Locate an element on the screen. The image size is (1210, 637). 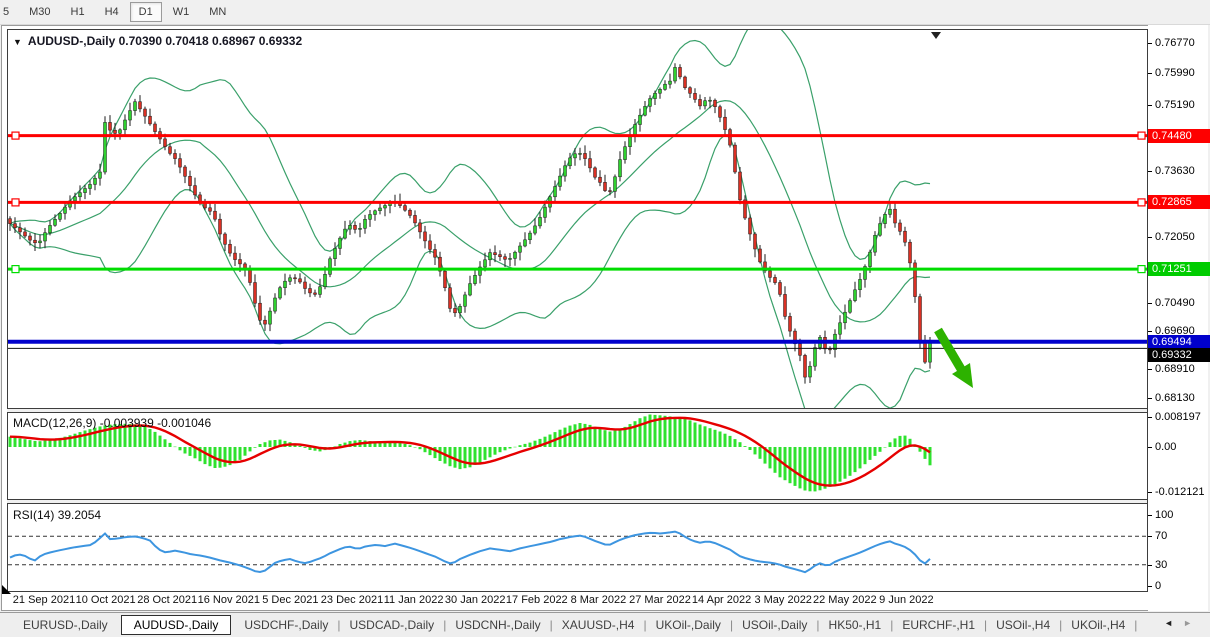
rsi-tick-label: 30 is located at coordinates (1157, 565).